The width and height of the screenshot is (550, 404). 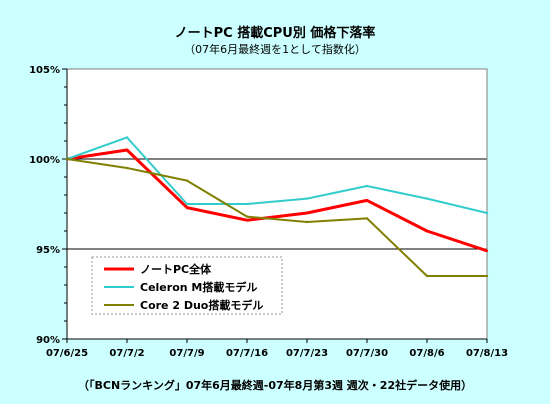 I want to click on x-tick-label: 07/7/16, so click(x=247, y=353).